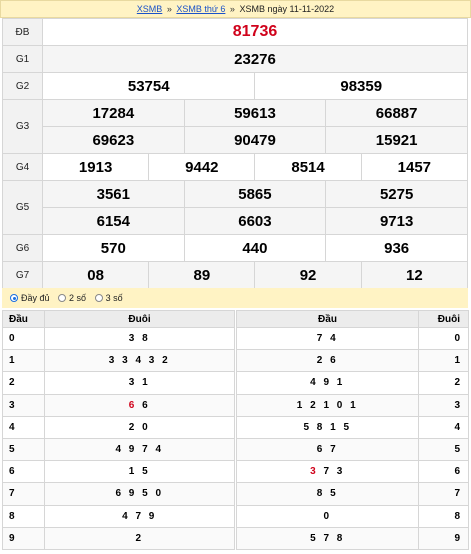 This screenshot has width=471, height=554. I want to click on prize-row-g3: G3 17284 59613 66887, so click(235, 126).